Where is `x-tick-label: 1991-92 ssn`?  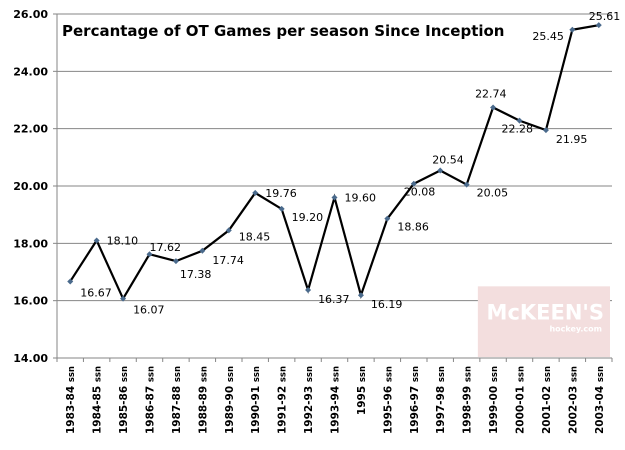 x-tick-label: 1991-92 ssn is located at coordinates (283, 400).